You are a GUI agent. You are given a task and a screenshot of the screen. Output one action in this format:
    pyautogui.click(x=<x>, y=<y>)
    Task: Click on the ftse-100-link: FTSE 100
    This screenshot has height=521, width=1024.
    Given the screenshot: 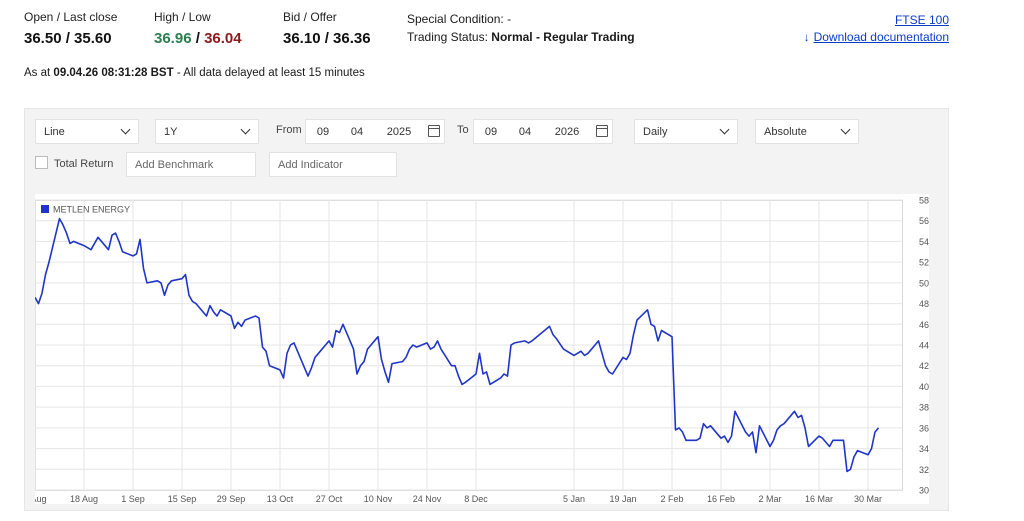 What is the action you would take?
    pyautogui.click(x=921, y=20)
    